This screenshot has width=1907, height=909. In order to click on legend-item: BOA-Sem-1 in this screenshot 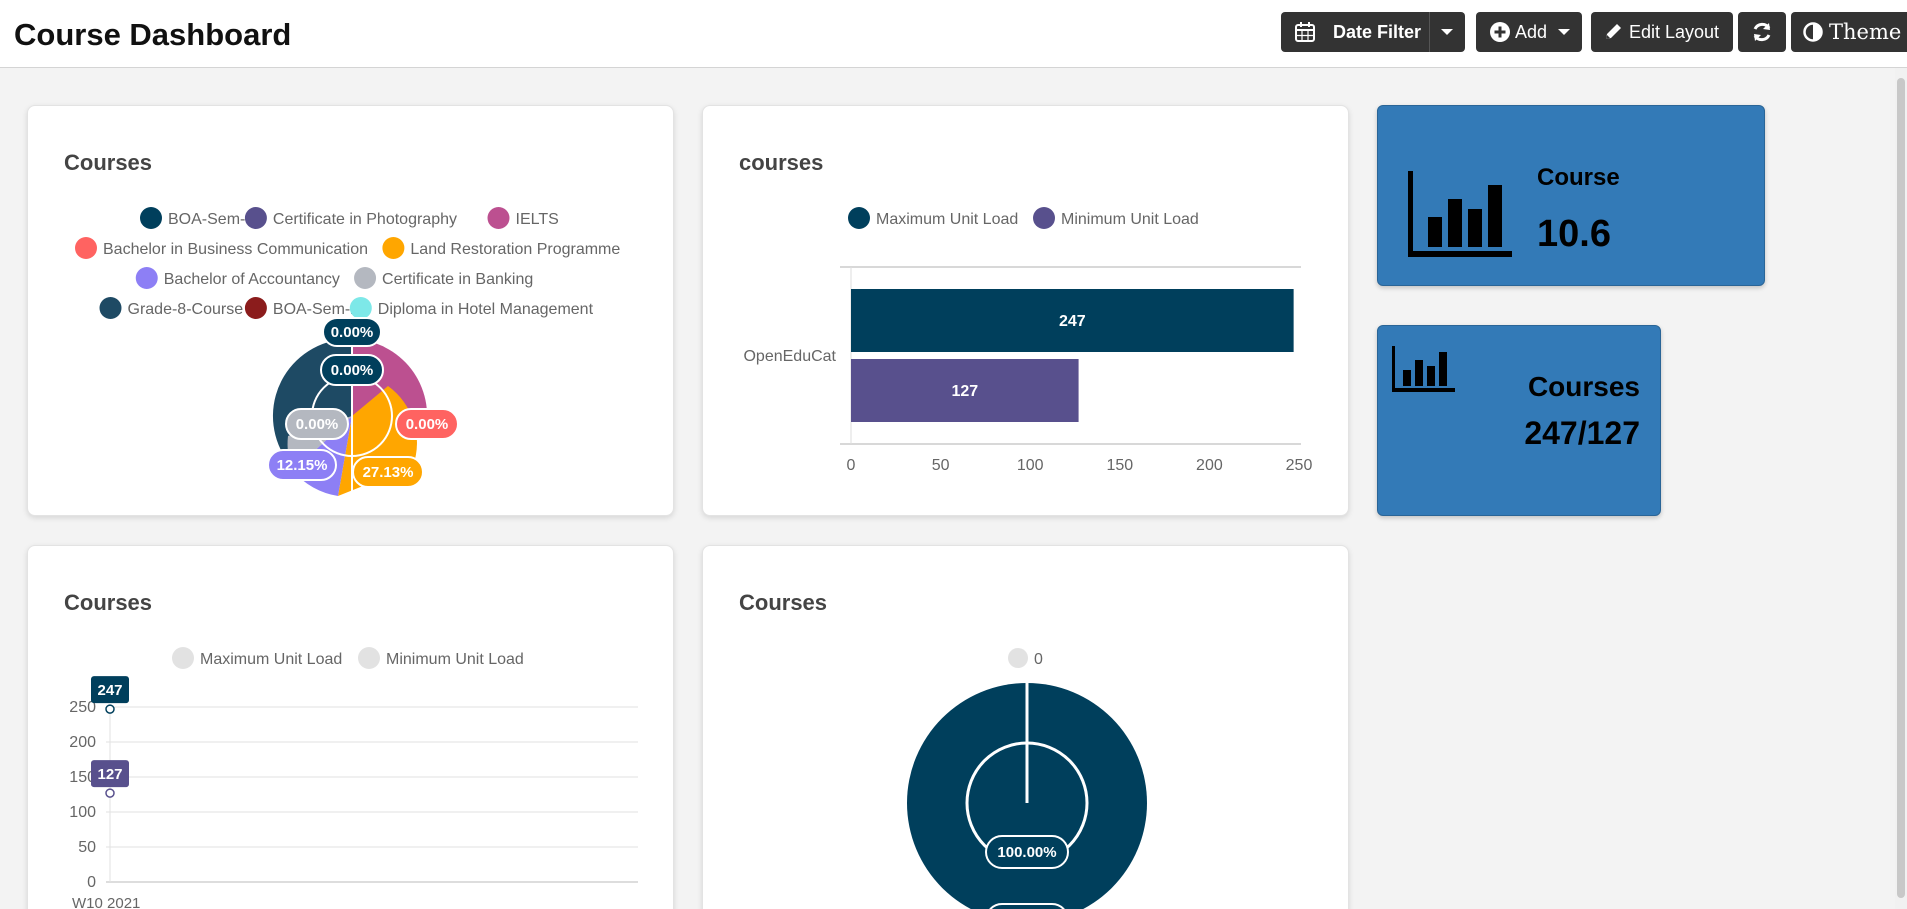, I will do `click(197, 218)`.